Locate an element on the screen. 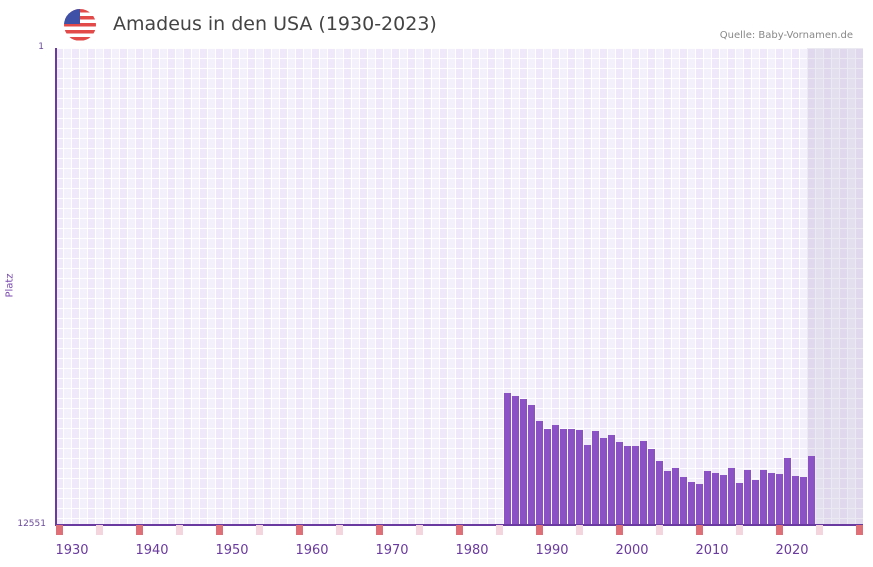 The height and width of the screenshot is (567, 873). bar-2012 is located at coordinates (731, 496).